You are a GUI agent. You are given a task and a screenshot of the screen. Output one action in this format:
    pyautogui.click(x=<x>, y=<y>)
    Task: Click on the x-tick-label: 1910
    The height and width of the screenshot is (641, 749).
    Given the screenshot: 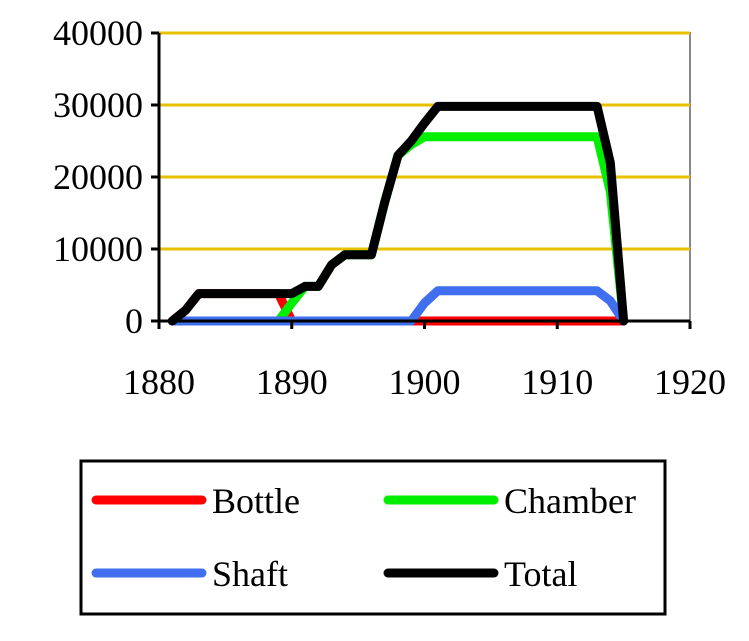 What is the action you would take?
    pyautogui.click(x=557, y=382)
    